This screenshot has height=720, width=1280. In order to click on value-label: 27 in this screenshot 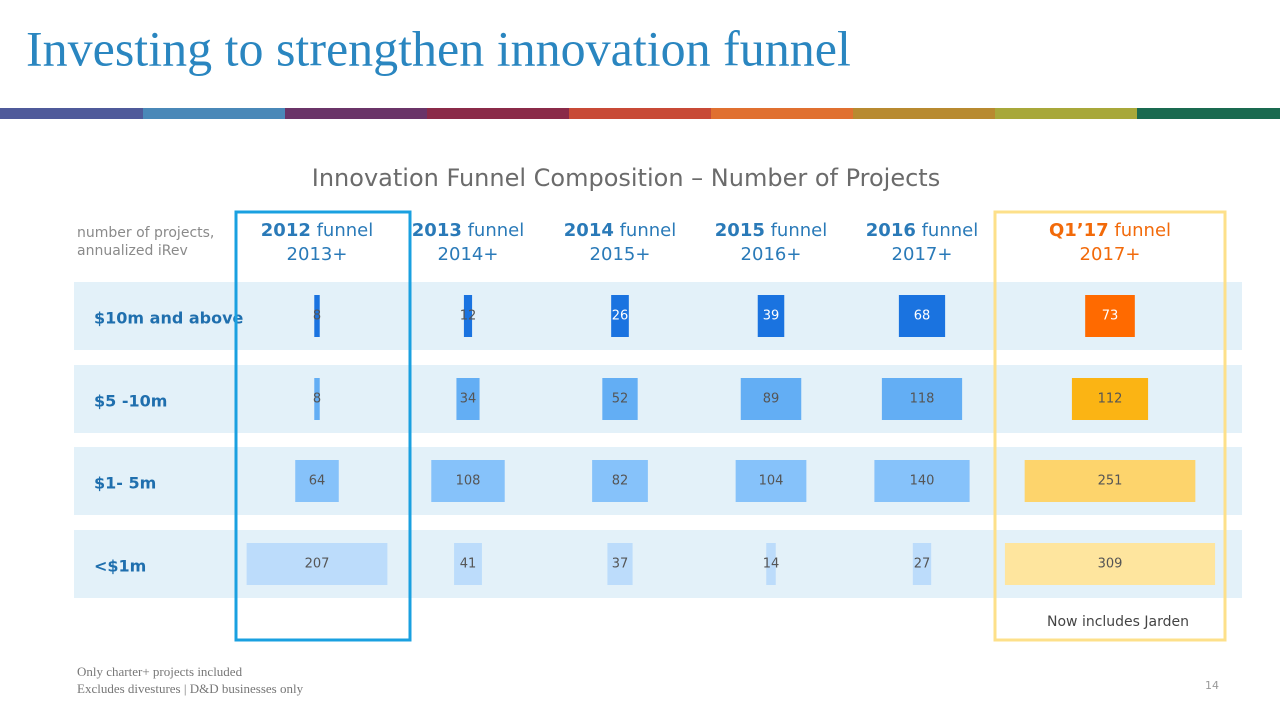, I will do `click(922, 564)`.